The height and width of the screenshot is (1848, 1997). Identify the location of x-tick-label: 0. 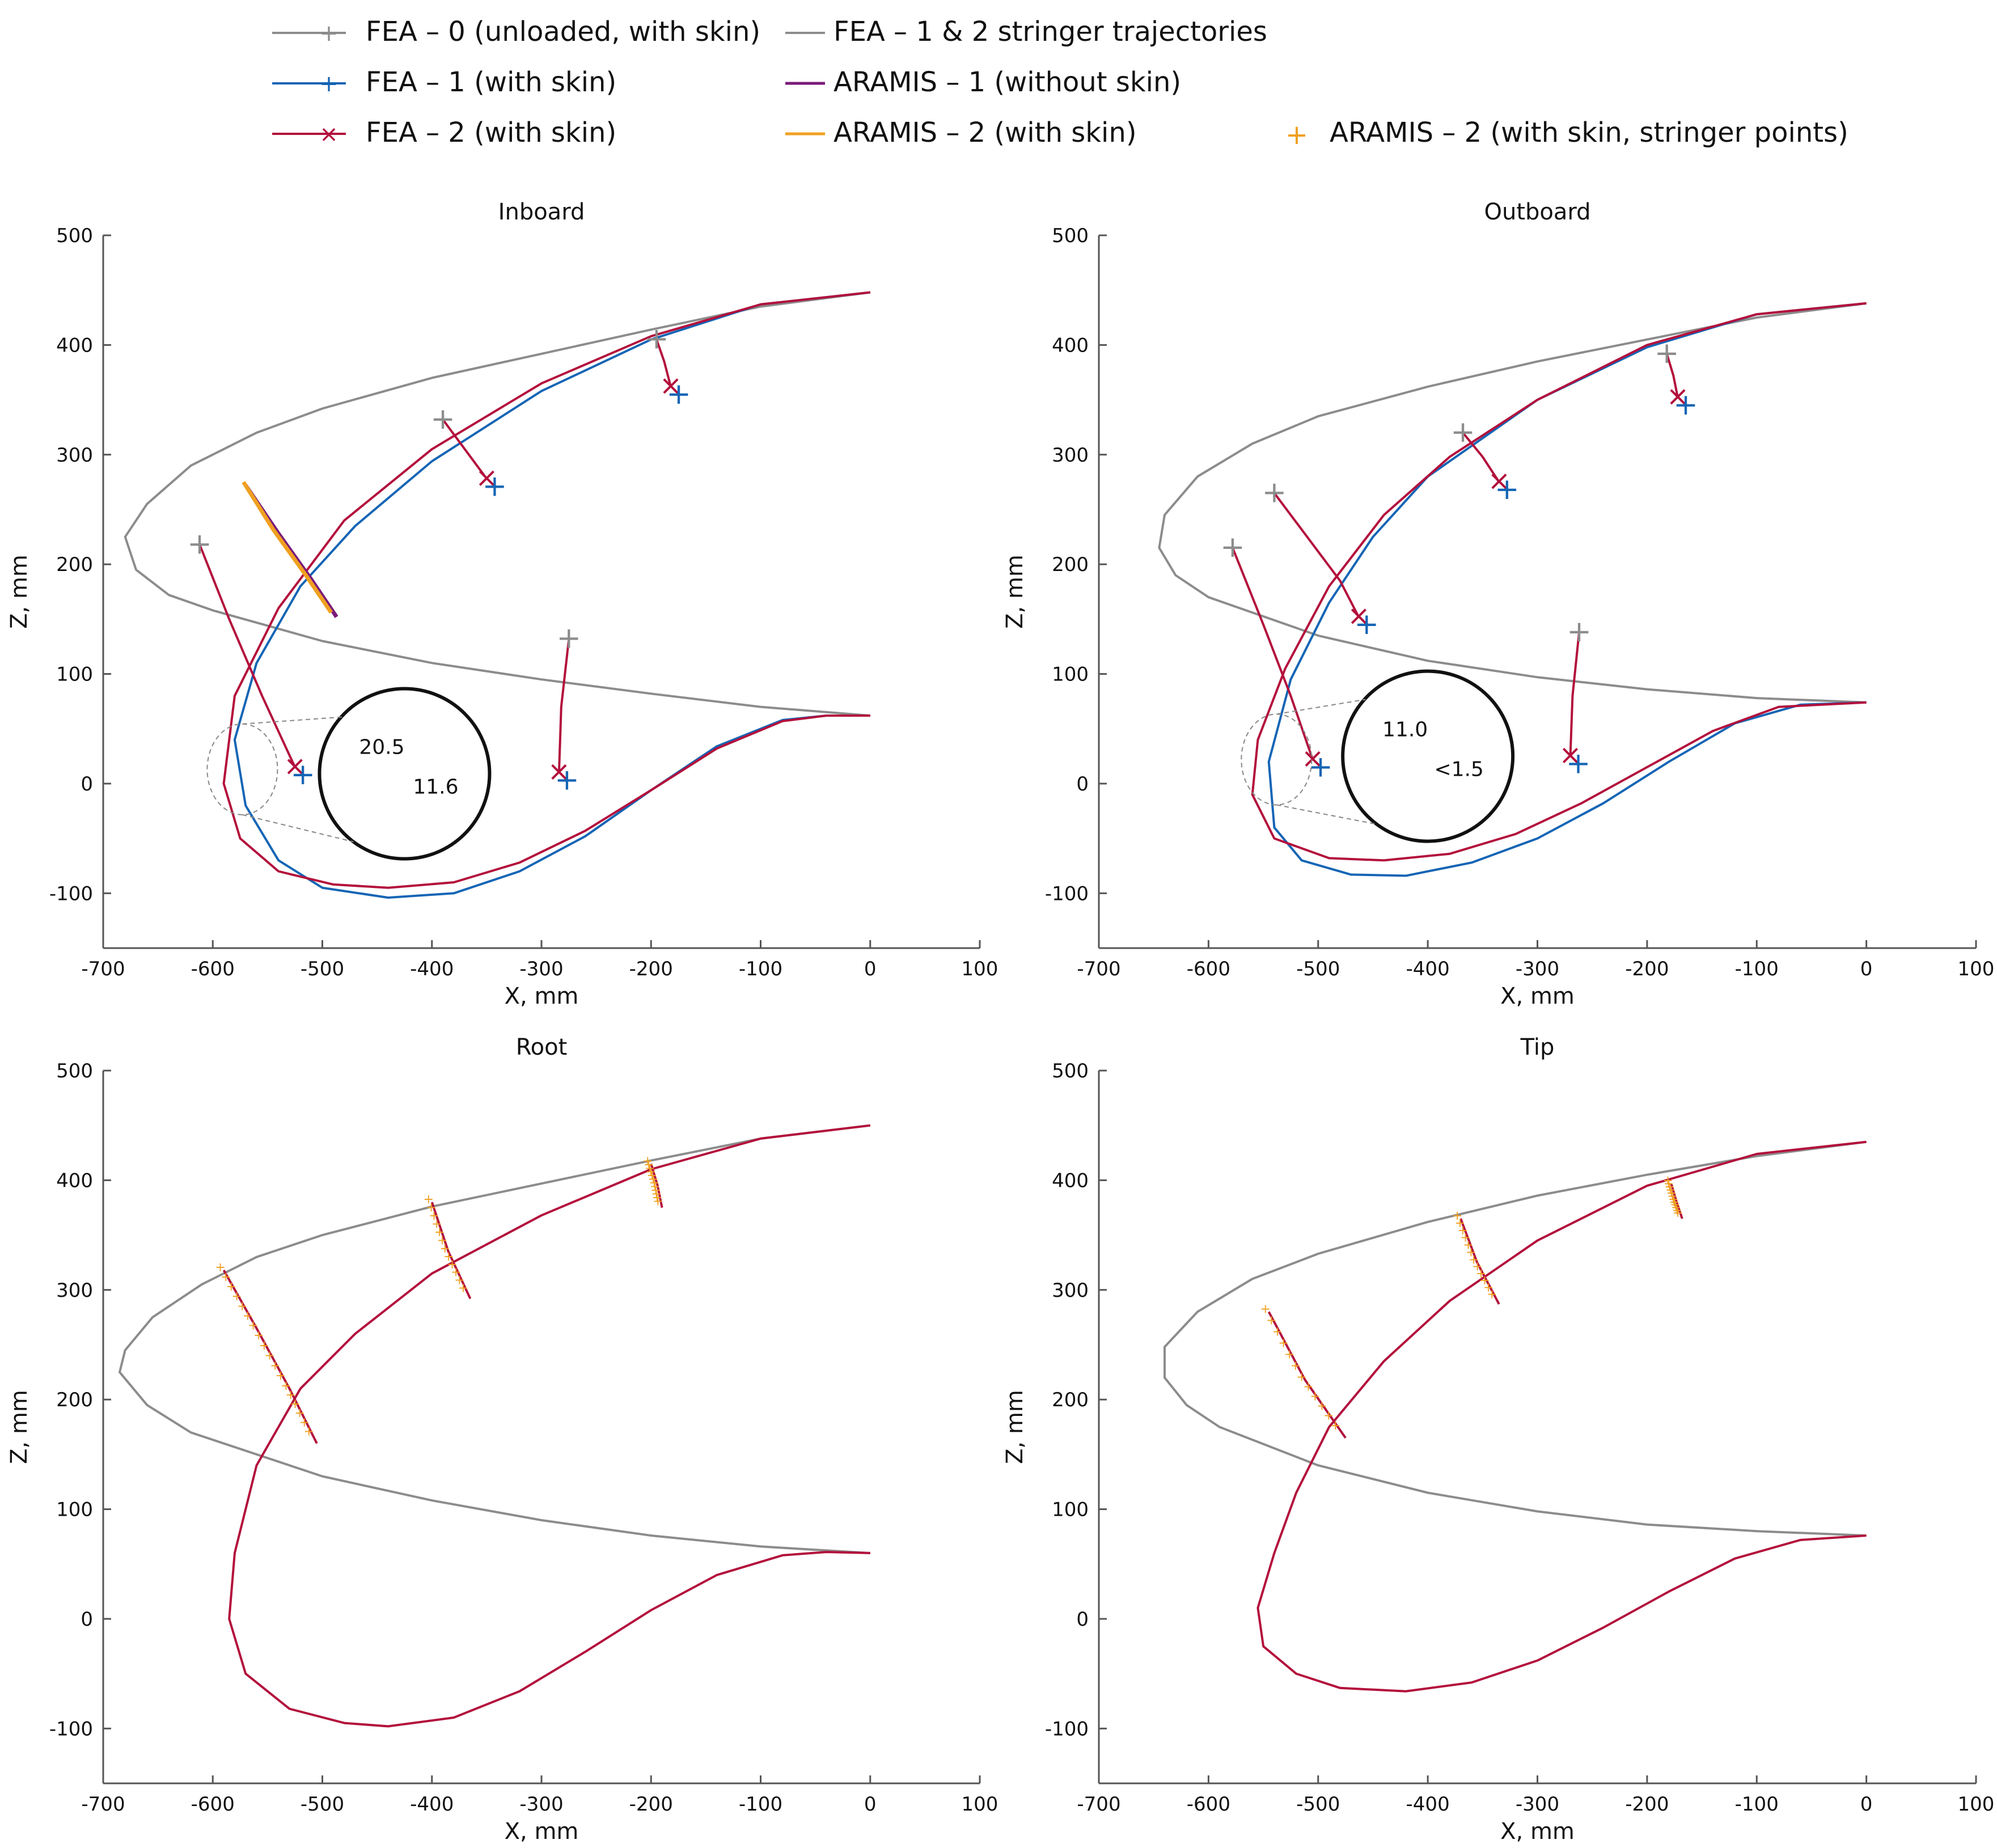
(870, 969).